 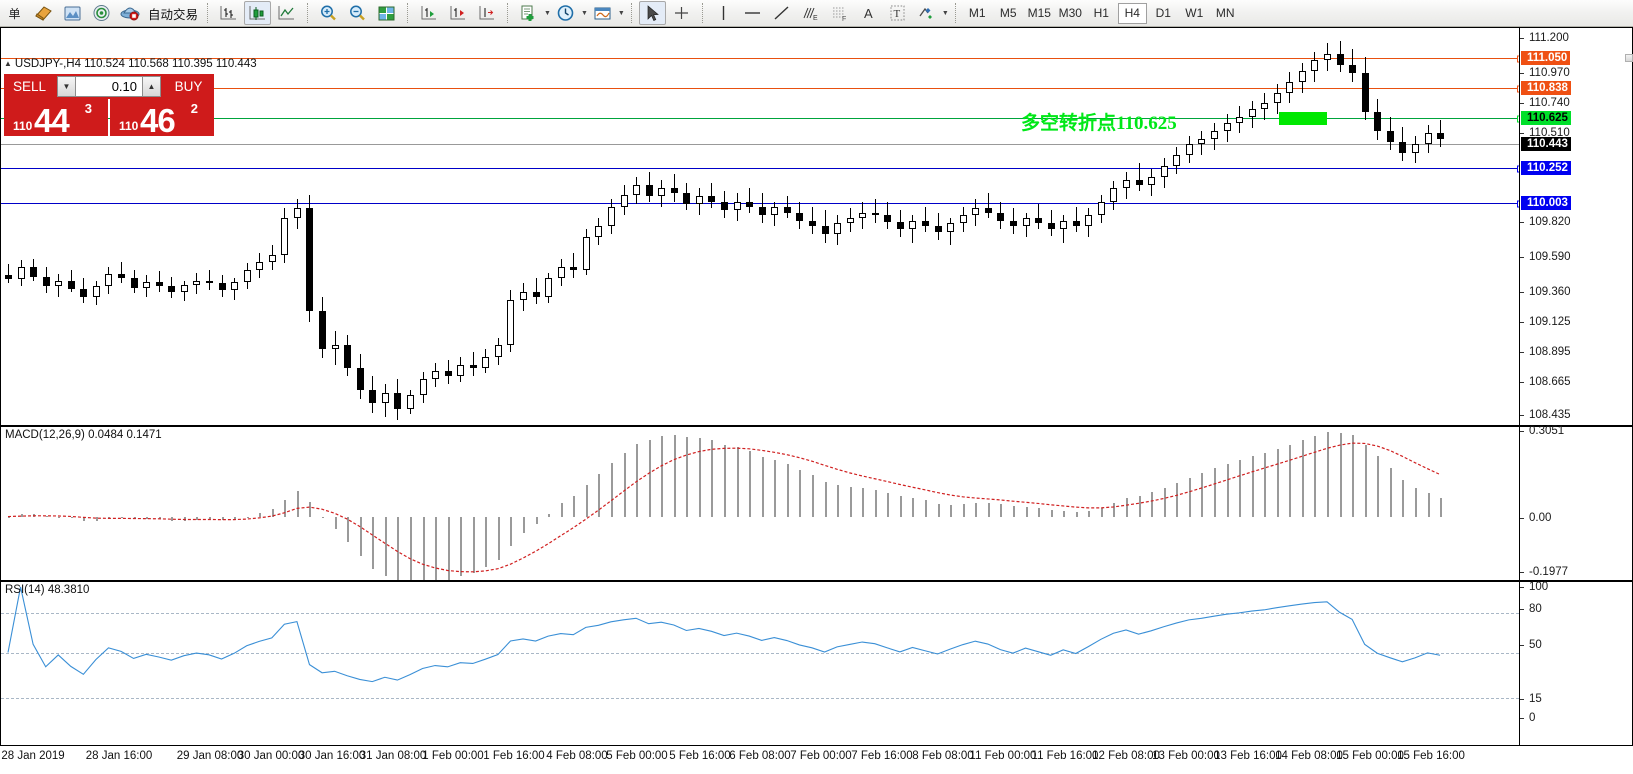 What do you see at coordinates (547, 13) in the screenshot?
I see `chevron-down-icon: ▼` at bounding box center [547, 13].